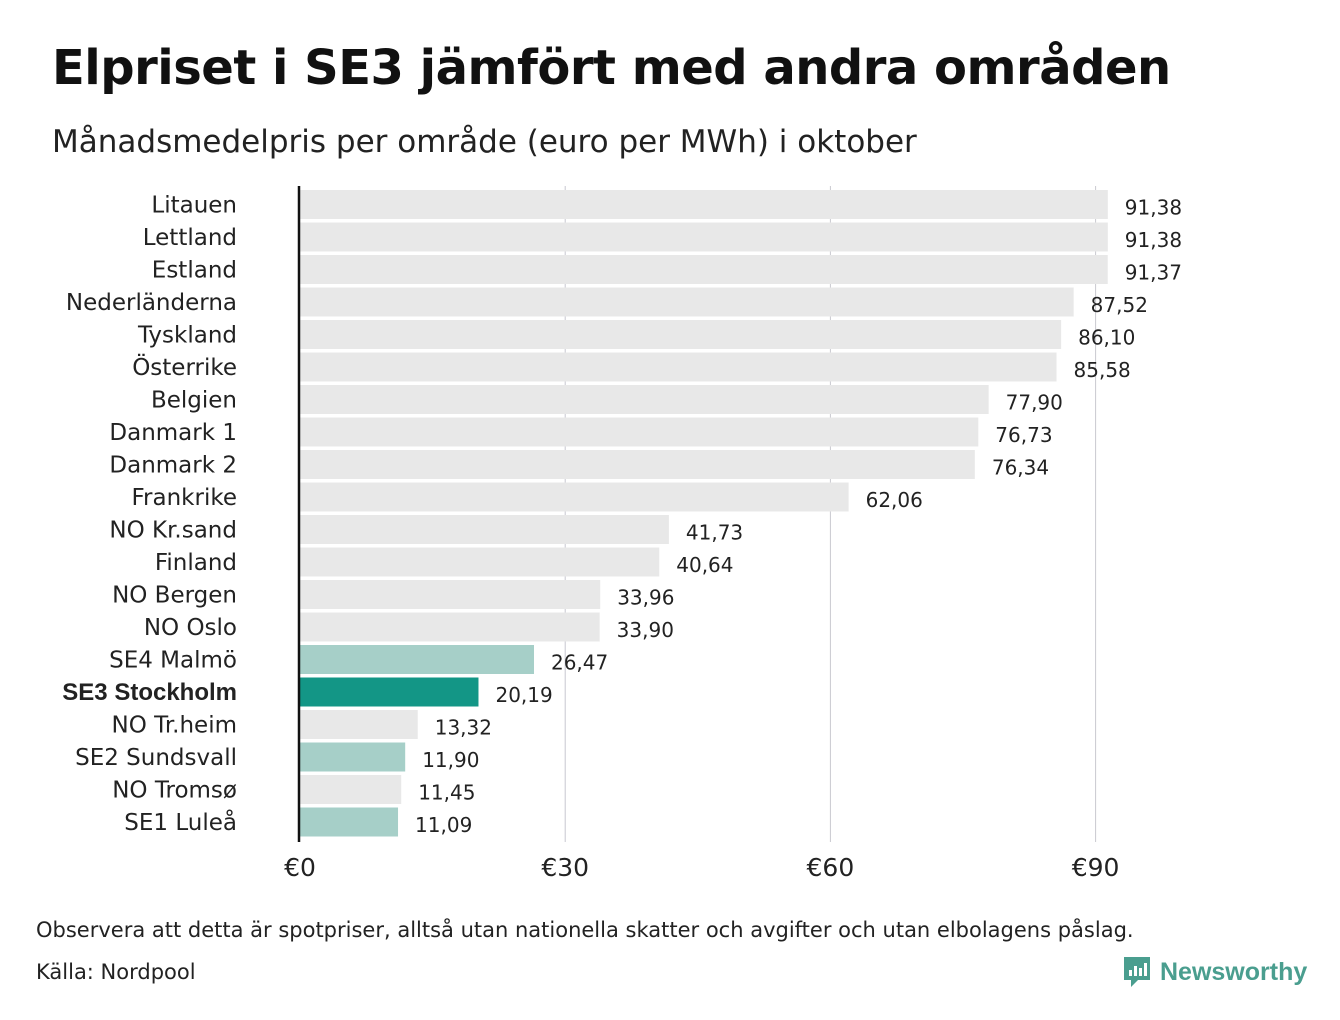 The height and width of the screenshot is (1020, 1340). Describe the element at coordinates (579, 663) in the screenshot. I see `value-label: 26,47` at that location.